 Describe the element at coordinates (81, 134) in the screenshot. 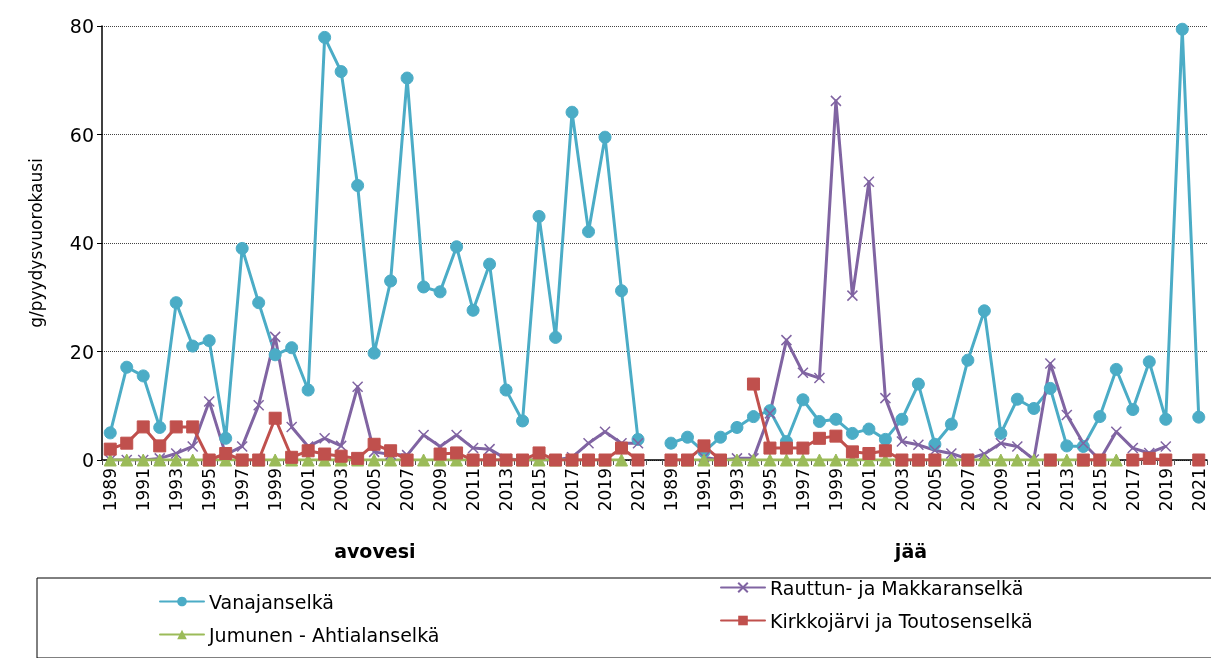

I see `y-tick-label: 60` at that location.